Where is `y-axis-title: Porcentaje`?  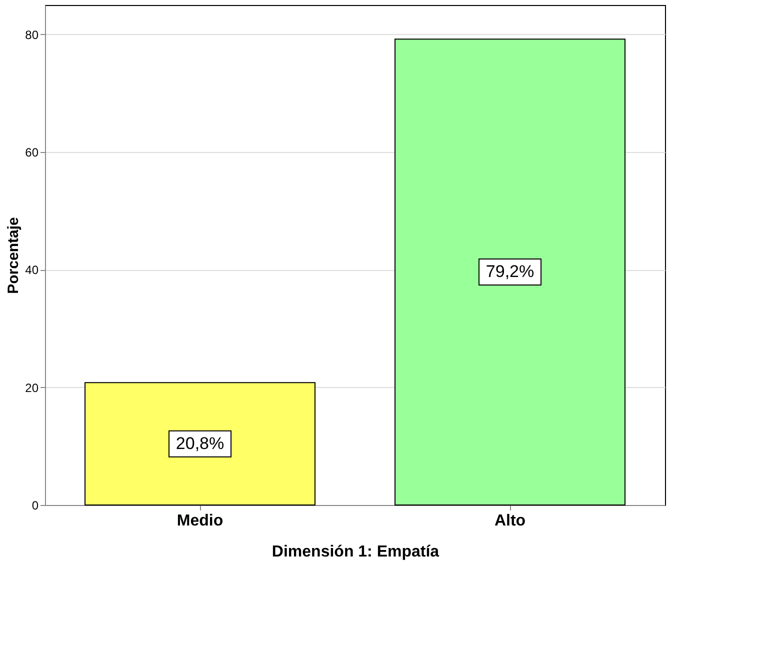
y-axis-title: Porcentaje is located at coordinates (13, 255).